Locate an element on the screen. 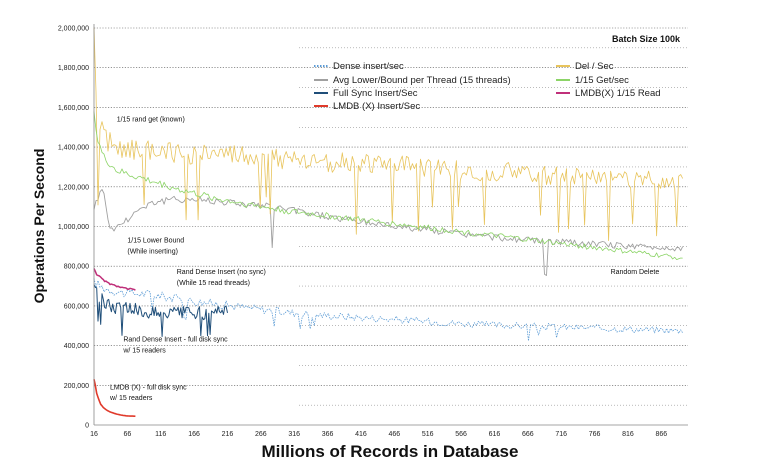 The image size is (768, 473). y-tick-label: 2,000,000 is located at coordinates (73, 29).